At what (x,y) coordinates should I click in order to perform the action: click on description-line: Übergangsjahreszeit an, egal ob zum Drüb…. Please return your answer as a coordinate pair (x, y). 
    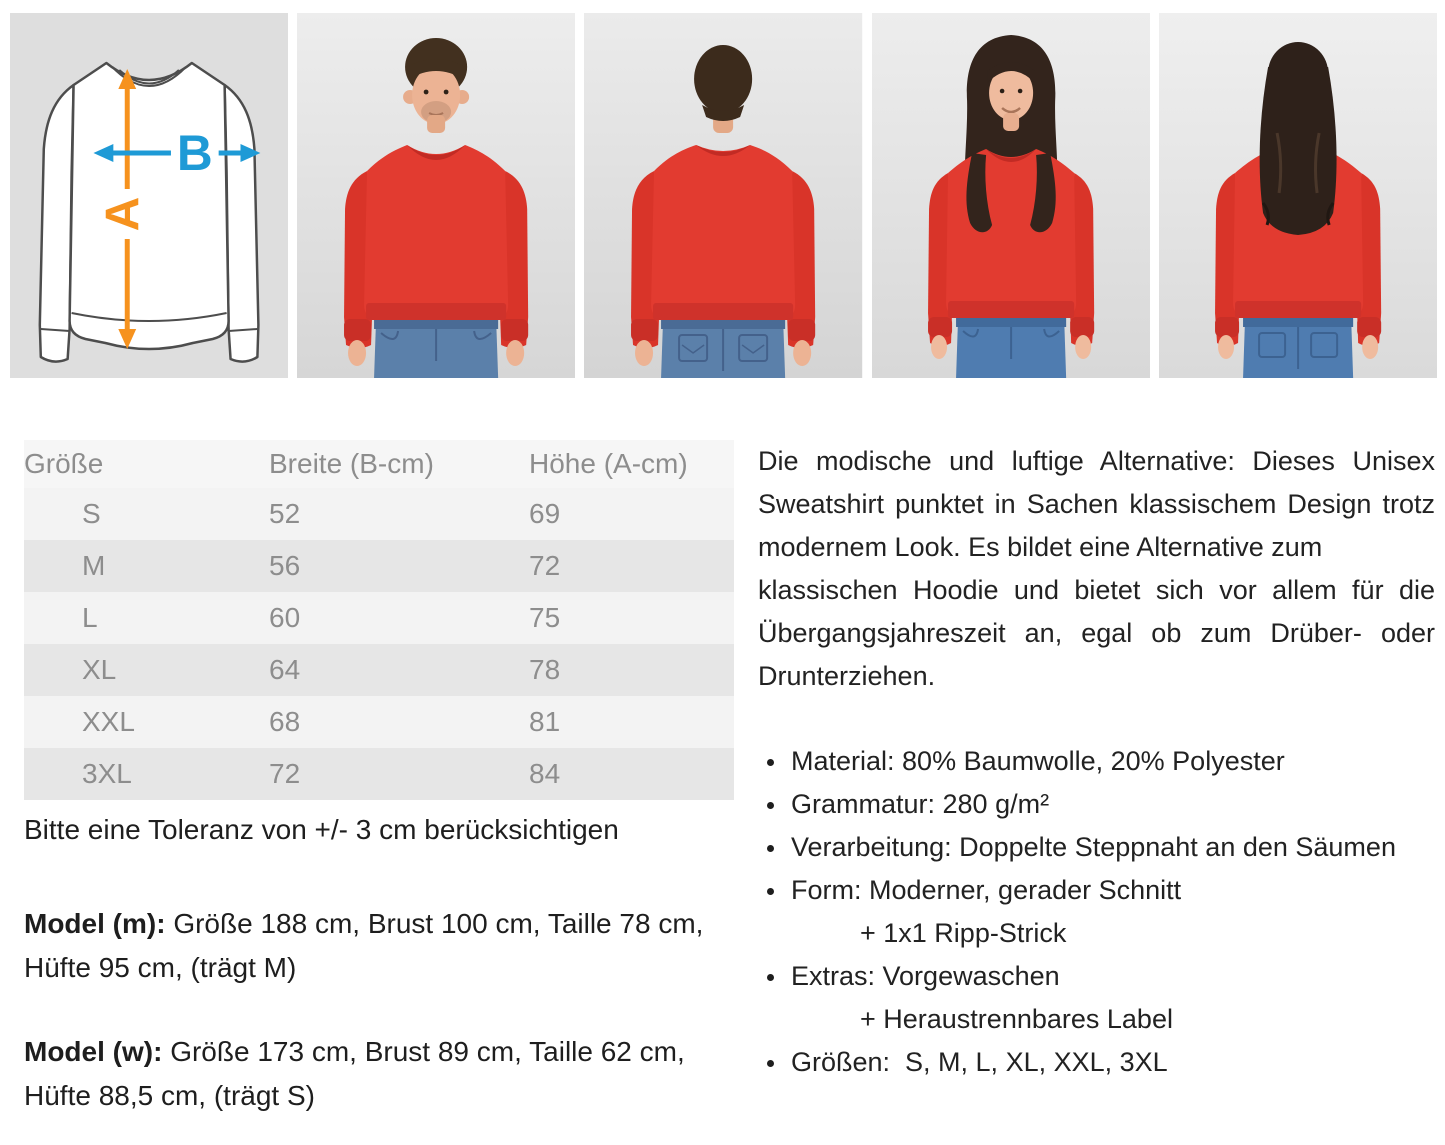
    Looking at the image, I should click on (1096, 633).